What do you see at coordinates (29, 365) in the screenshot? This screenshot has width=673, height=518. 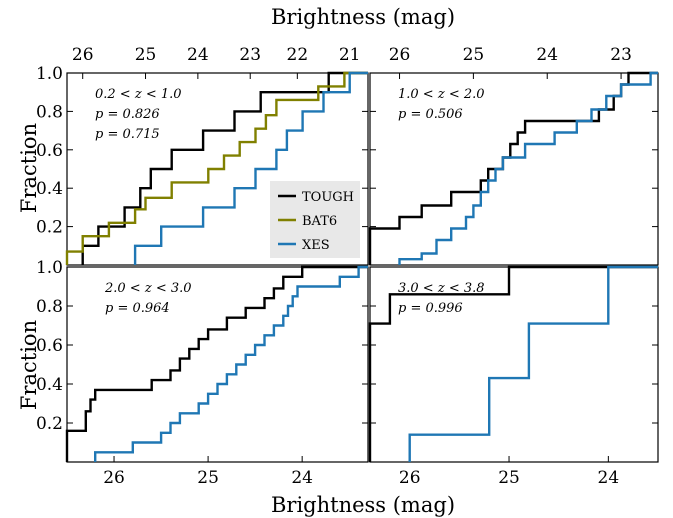 I see `y-axis-label-bottom: Fraction` at bounding box center [29, 365].